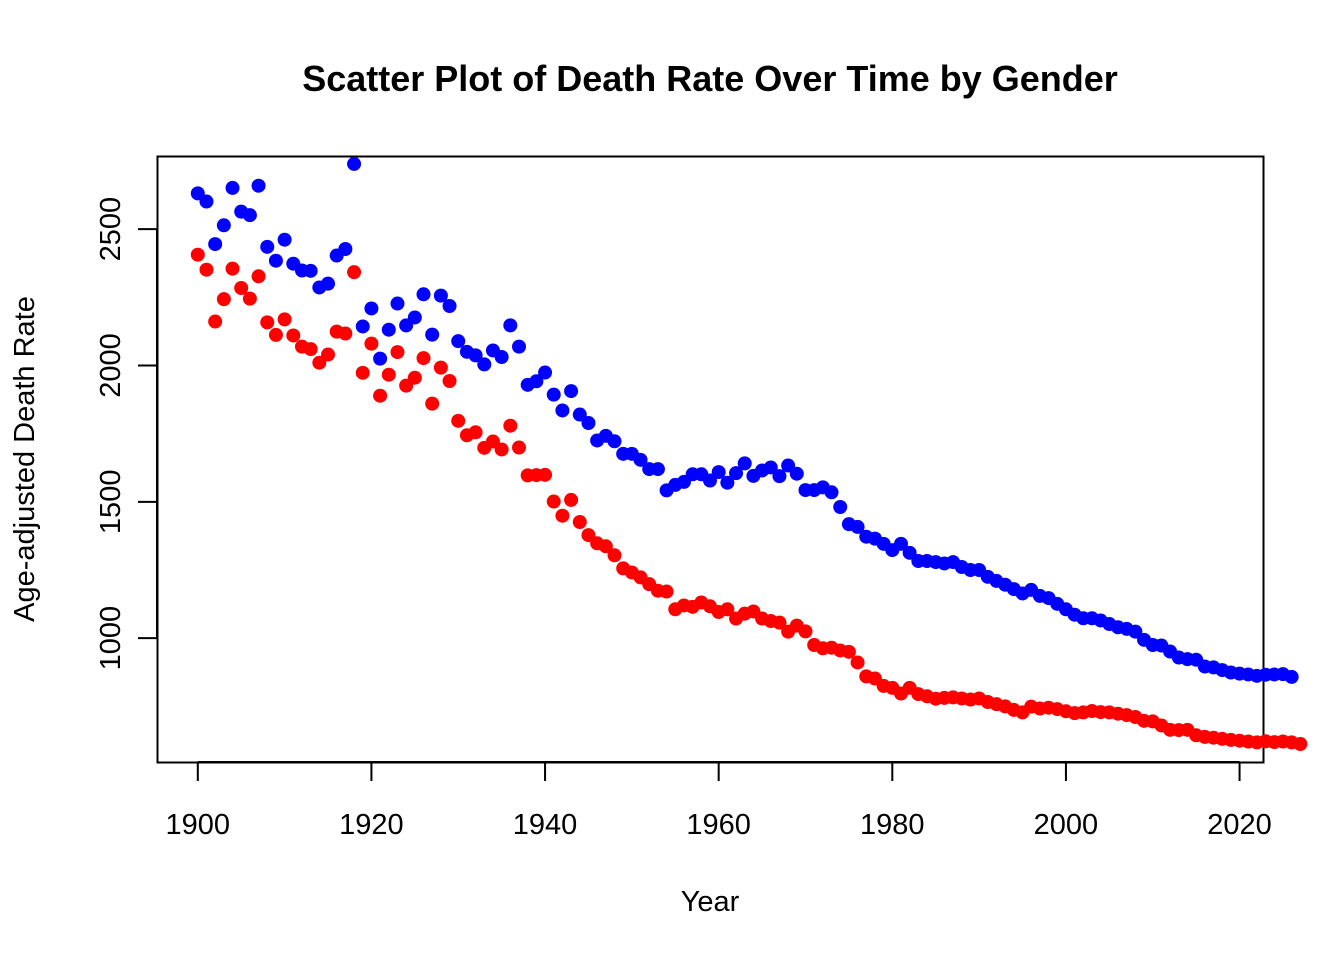 This screenshot has height=960, width=1344. I want to click on x-tick-label: 1920, so click(371, 825).